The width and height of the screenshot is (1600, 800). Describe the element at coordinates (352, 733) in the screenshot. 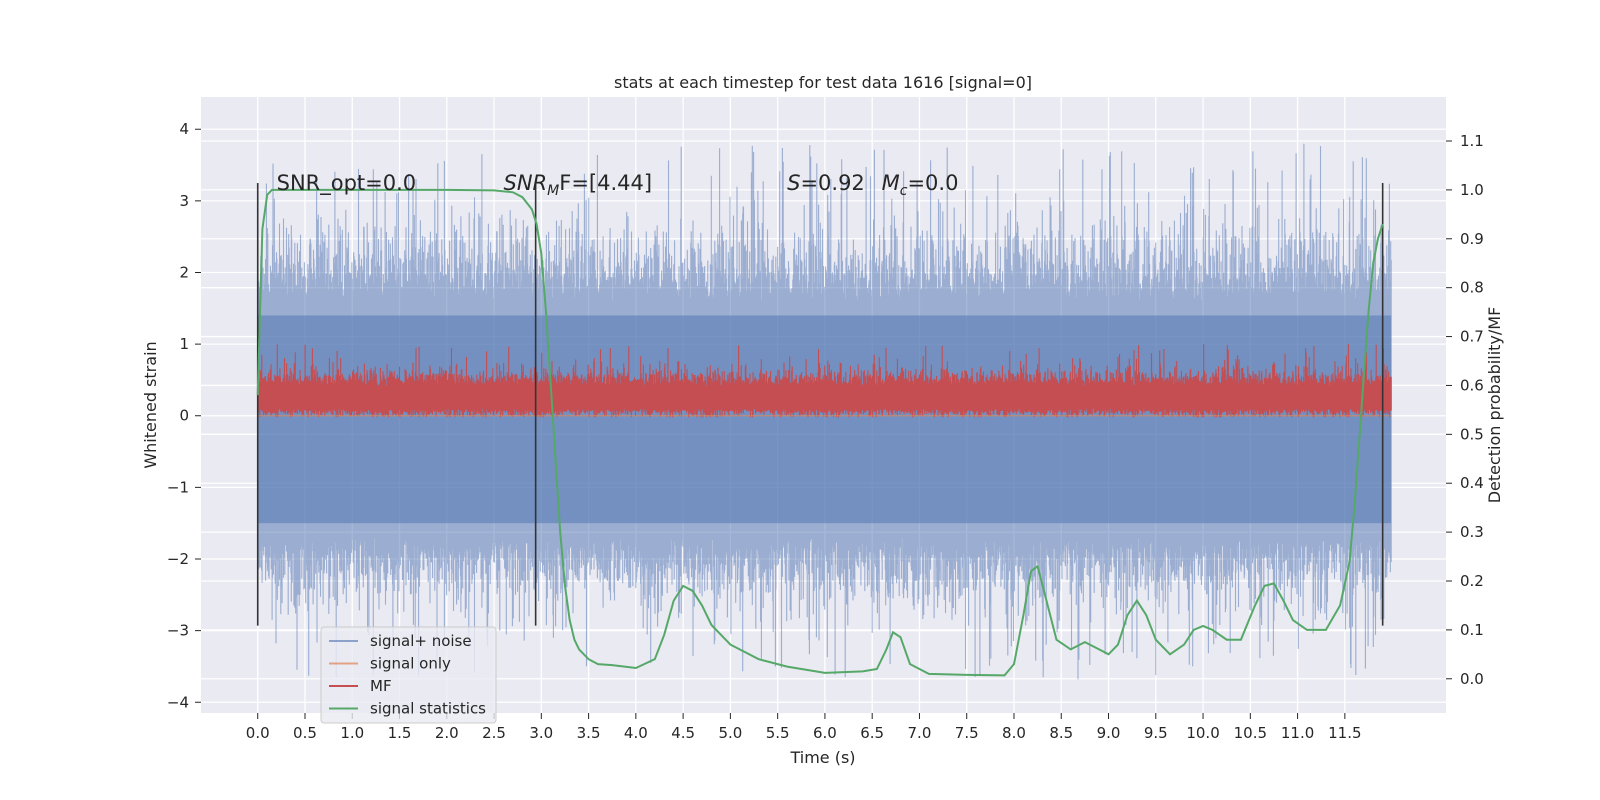

I see `x-tick-label: 1.0` at that location.